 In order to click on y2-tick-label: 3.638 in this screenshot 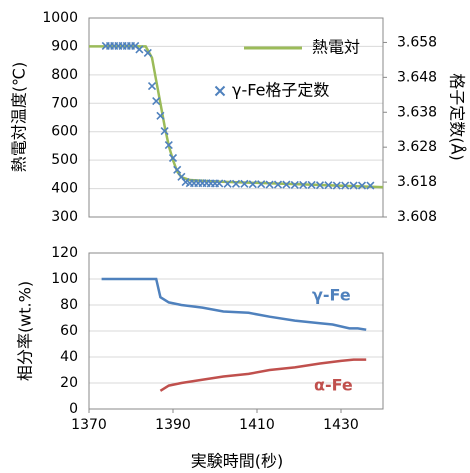, I will do `click(417, 112)`.